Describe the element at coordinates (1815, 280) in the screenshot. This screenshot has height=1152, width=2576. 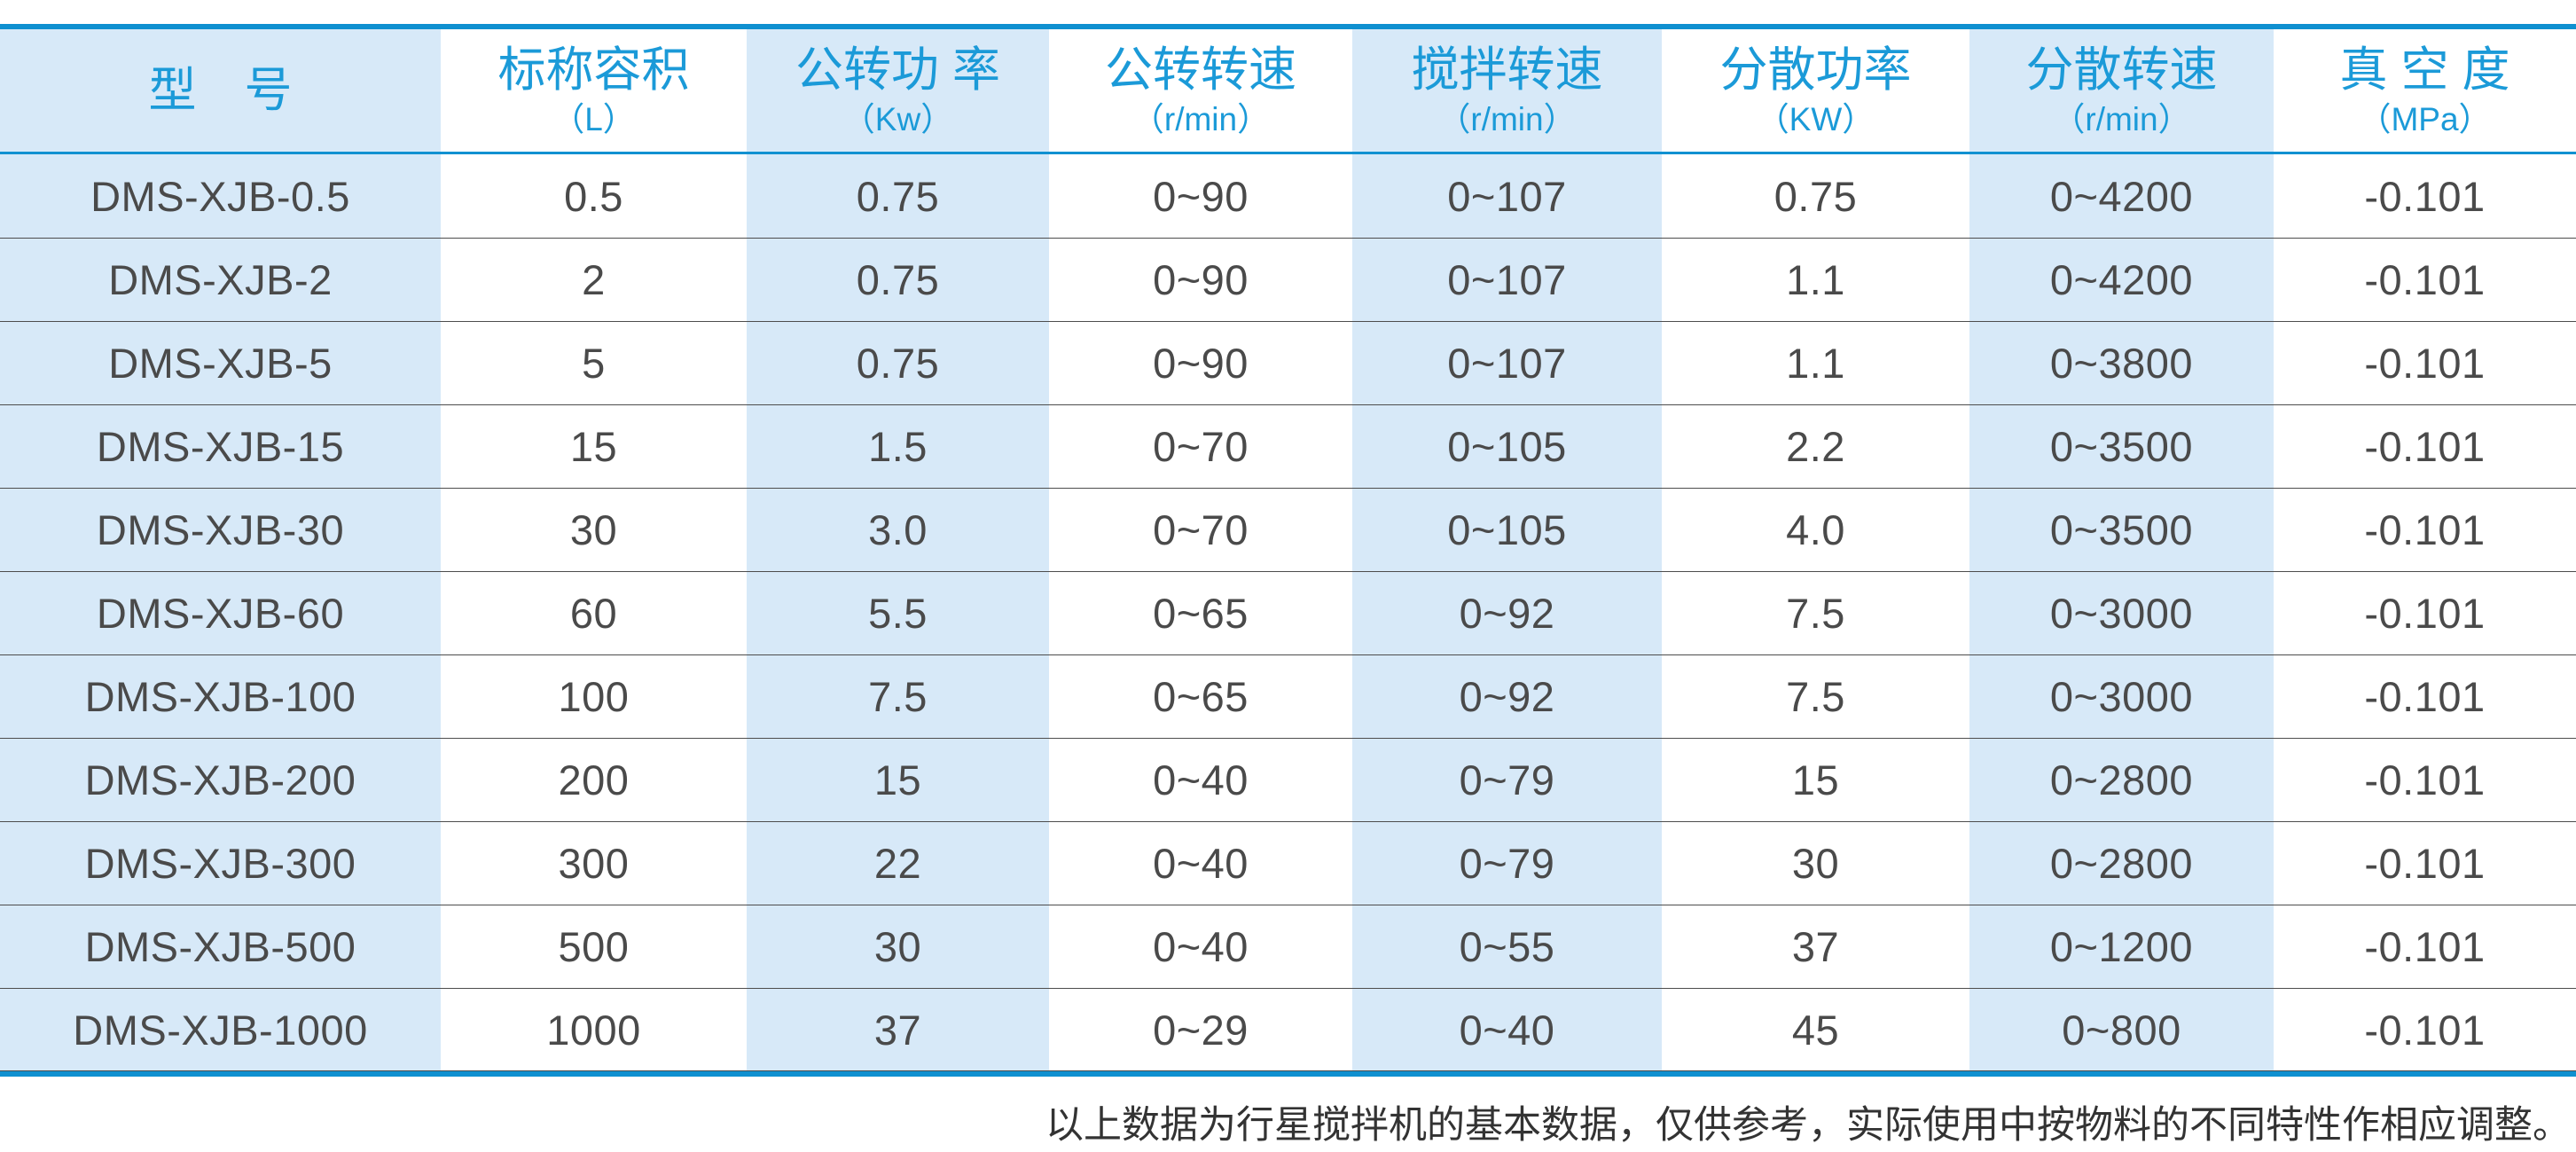
I see `value-cell: 1.1` at that location.